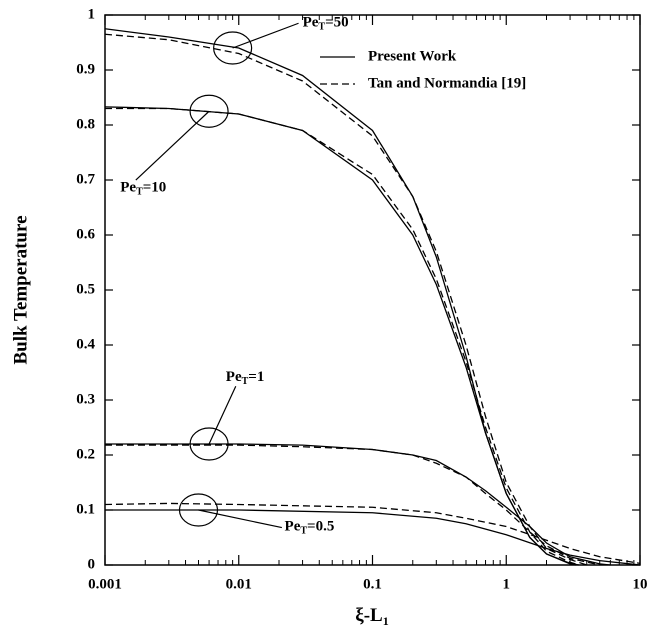  What do you see at coordinates (20, 289) in the screenshot?
I see `y-axis-title: Bulk Temperature` at bounding box center [20, 289].